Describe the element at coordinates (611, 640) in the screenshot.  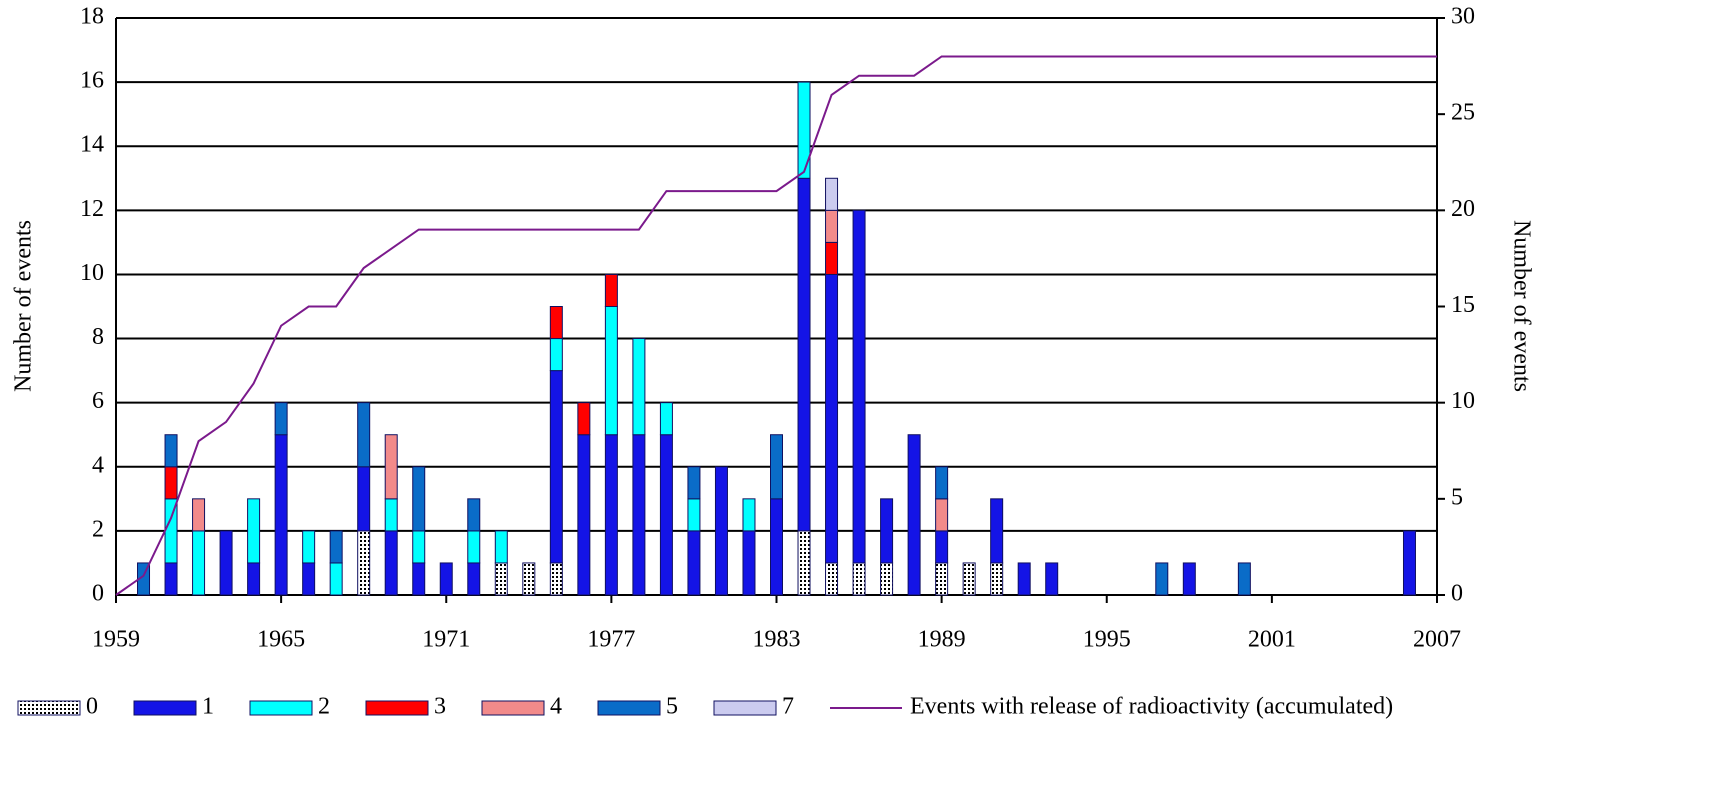
I see `x-tick-label: 1977` at that location.